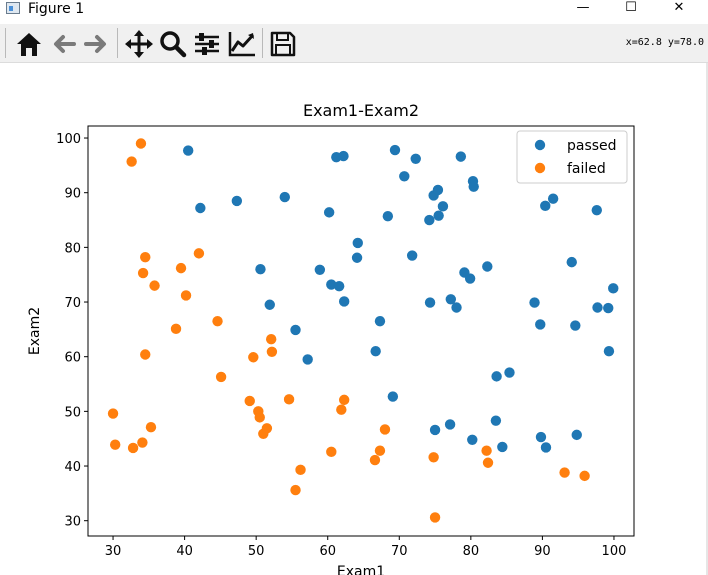  I want to click on pan-button, so click(139, 44).